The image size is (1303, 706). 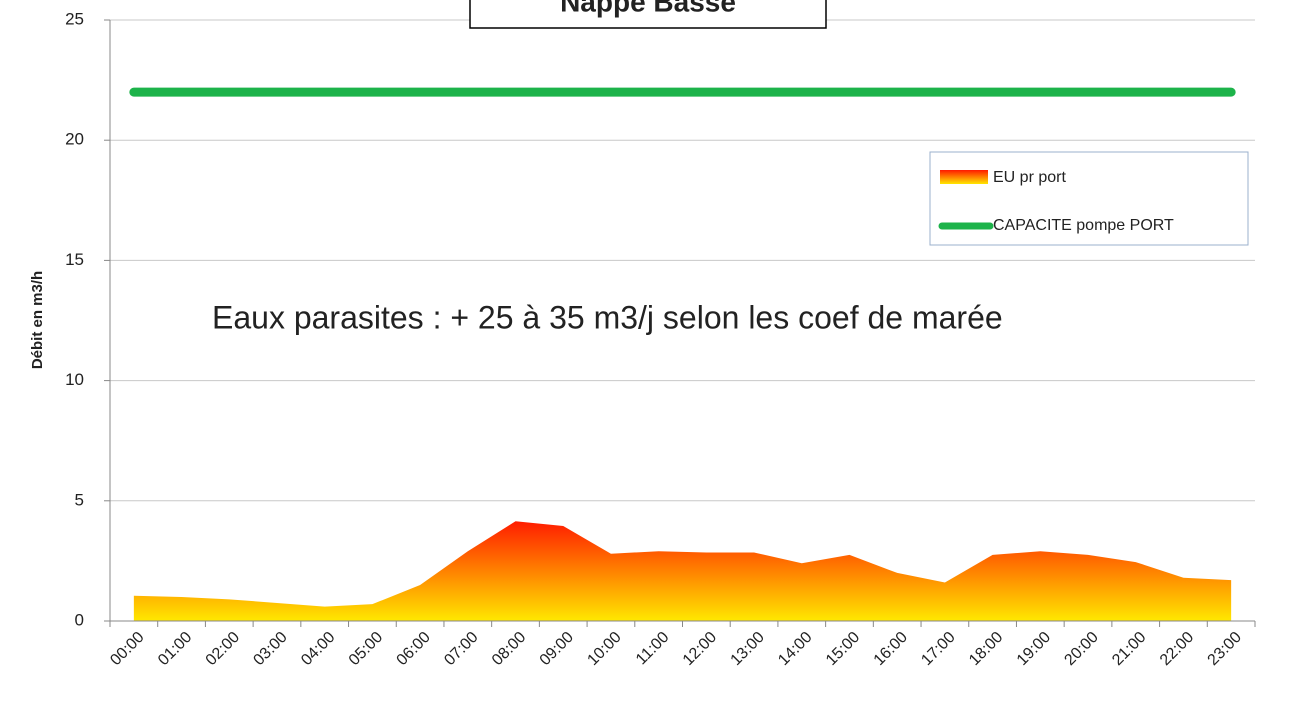 What do you see at coordinates (557, 649) in the screenshot?
I see `x-tick-label: 09:00` at bounding box center [557, 649].